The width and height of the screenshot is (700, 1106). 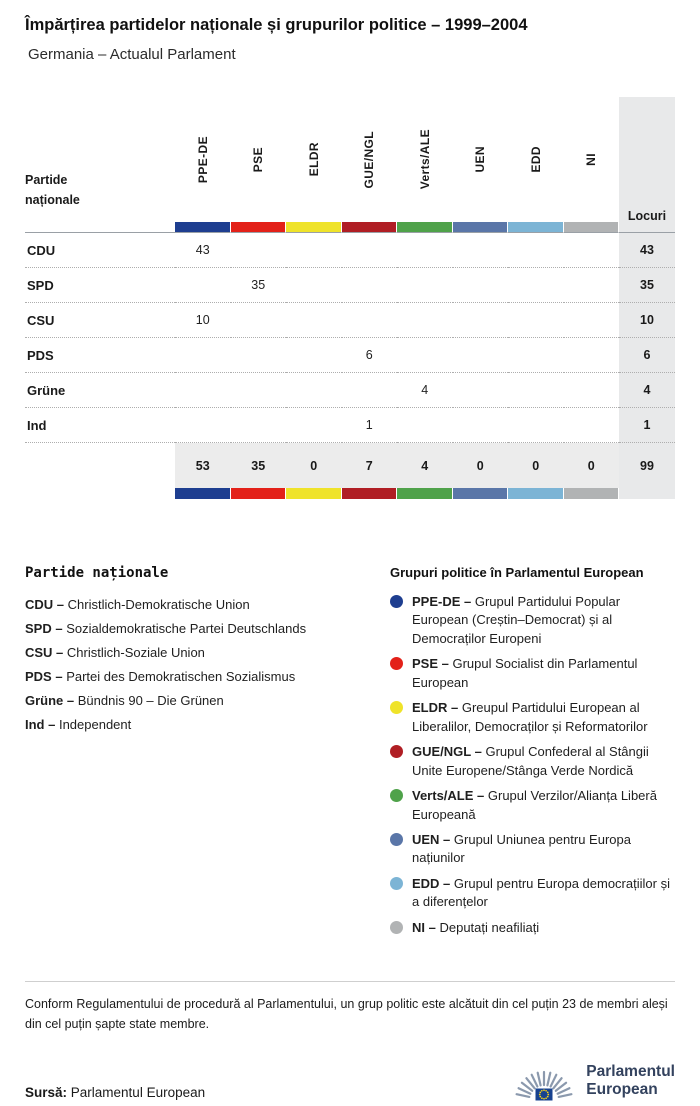 I want to click on logo-line1: Parlamentul, so click(x=630, y=1072).